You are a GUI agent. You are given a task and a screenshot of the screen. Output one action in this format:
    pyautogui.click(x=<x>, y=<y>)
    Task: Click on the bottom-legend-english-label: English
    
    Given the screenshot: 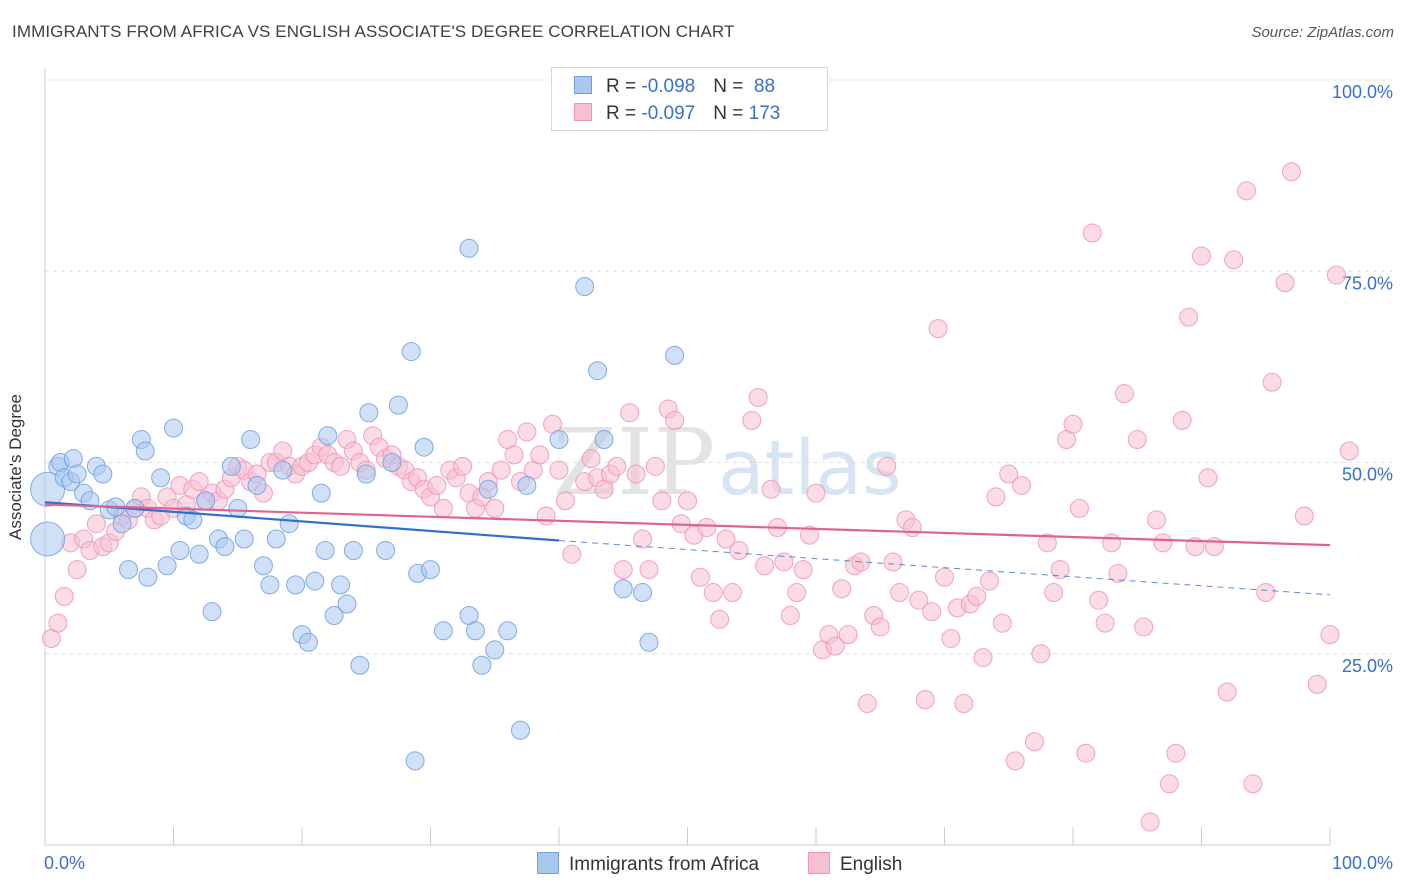 What is the action you would take?
    pyautogui.click(x=871, y=864)
    